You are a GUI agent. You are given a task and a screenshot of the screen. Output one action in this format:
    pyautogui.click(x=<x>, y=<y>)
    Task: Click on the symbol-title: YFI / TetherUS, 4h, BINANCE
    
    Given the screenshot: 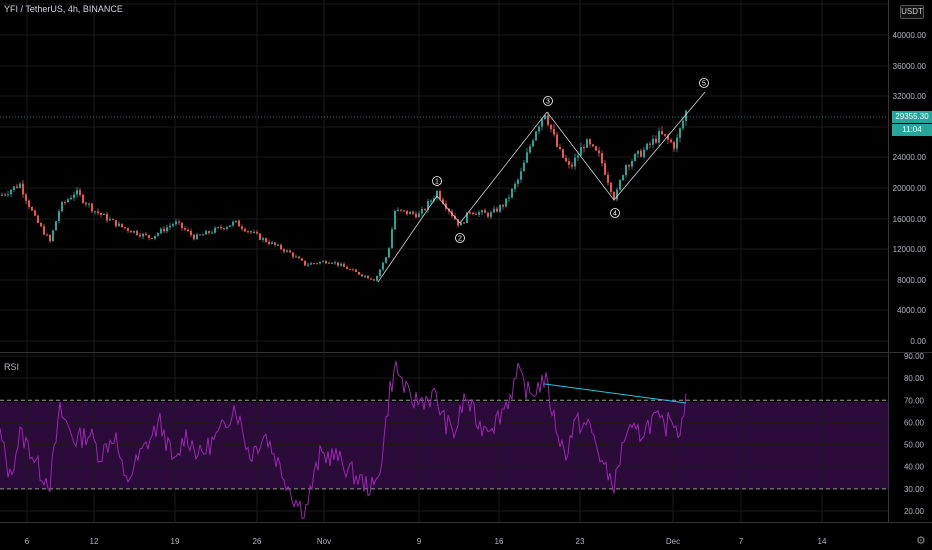 What is the action you would take?
    pyautogui.click(x=63, y=9)
    